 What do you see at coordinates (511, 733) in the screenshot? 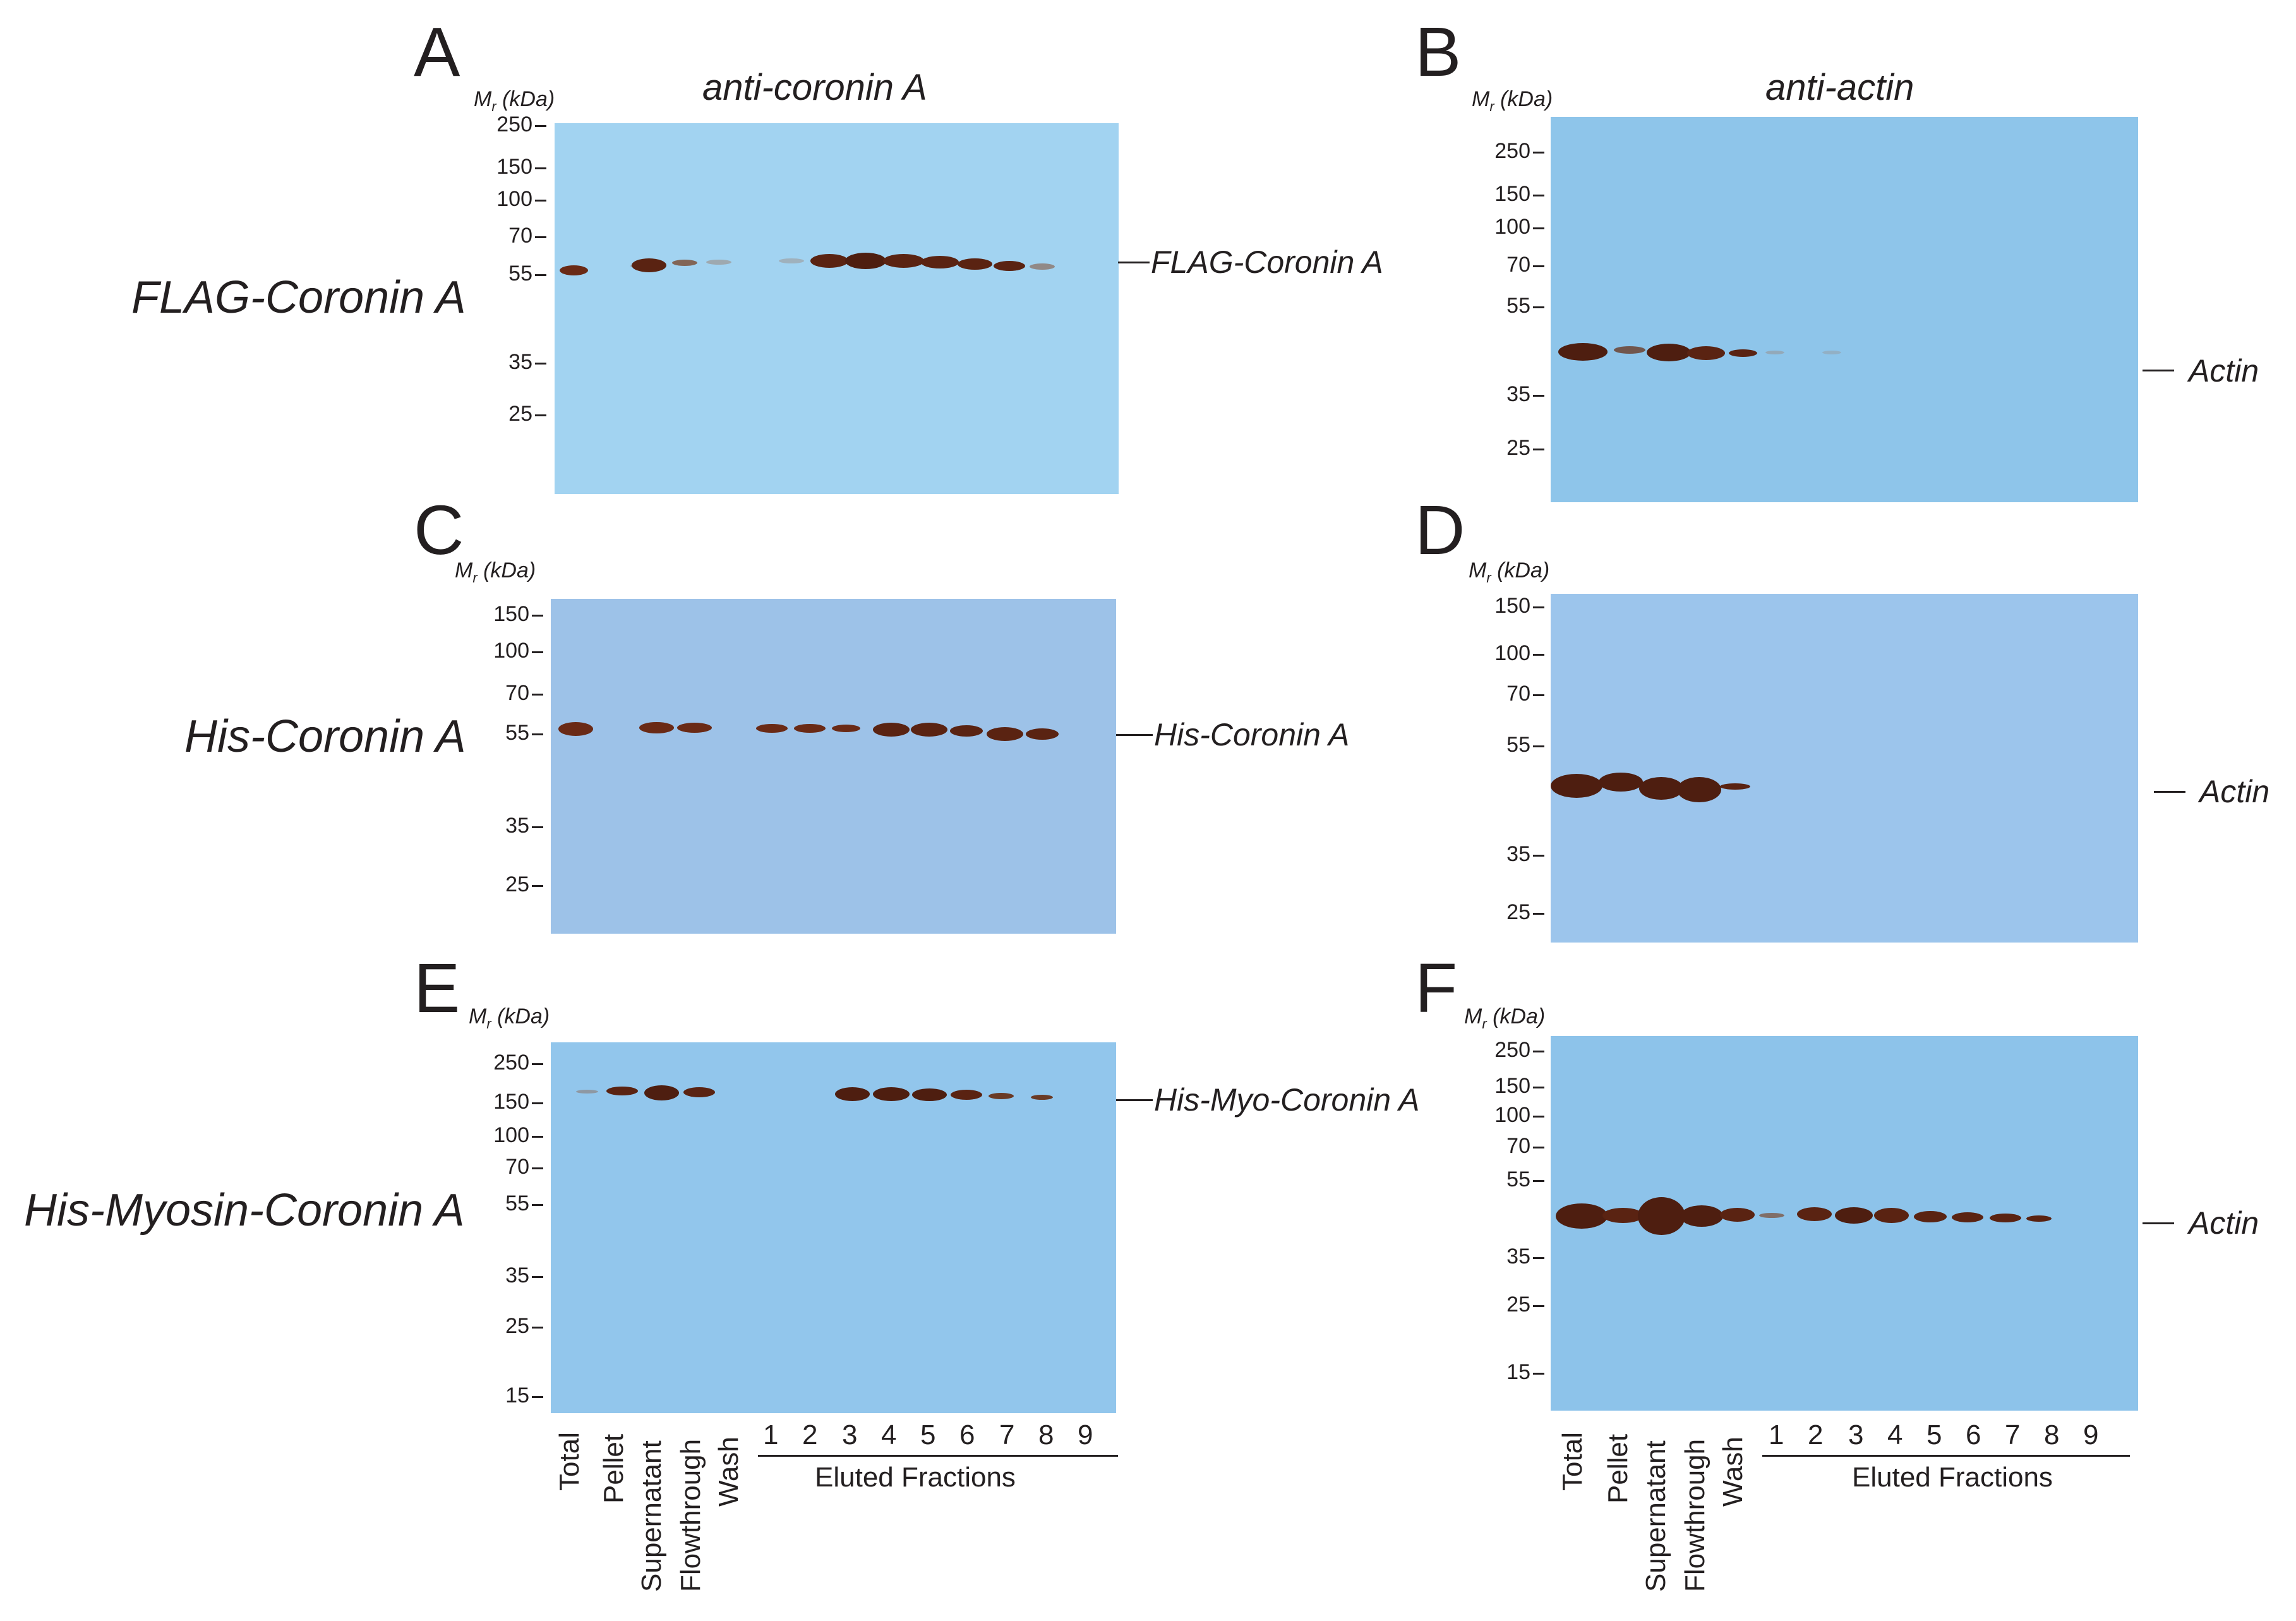
I see `panel-c-marker: 55` at bounding box center [511, 733].